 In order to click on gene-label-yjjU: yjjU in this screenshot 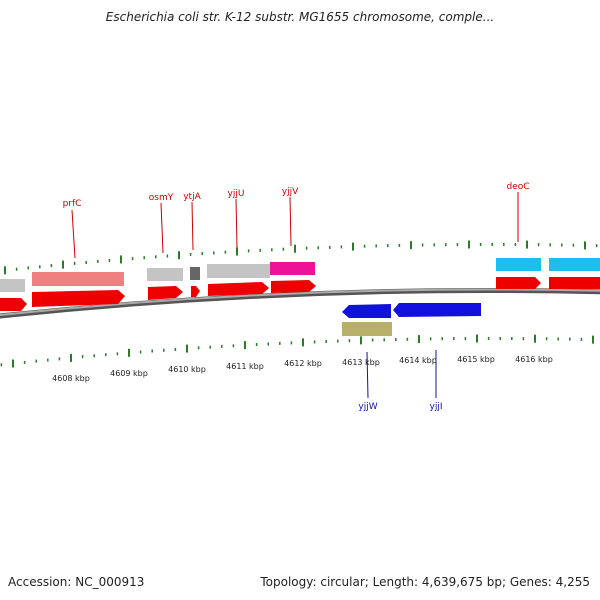, I will do `click(236, 194)`.